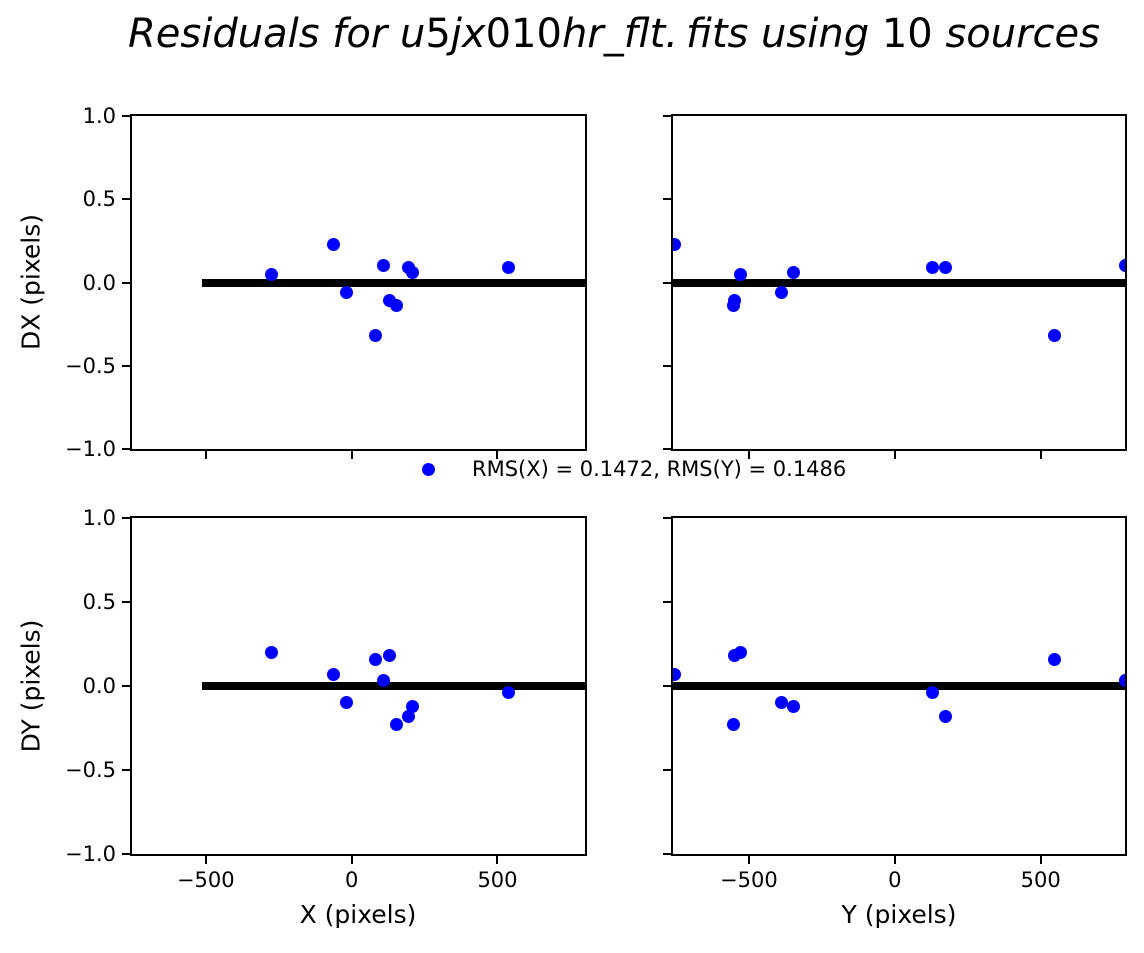  Describe the element at coordinates (428, 469) in the screenshot. I see `legend-marker-icon` at that location.